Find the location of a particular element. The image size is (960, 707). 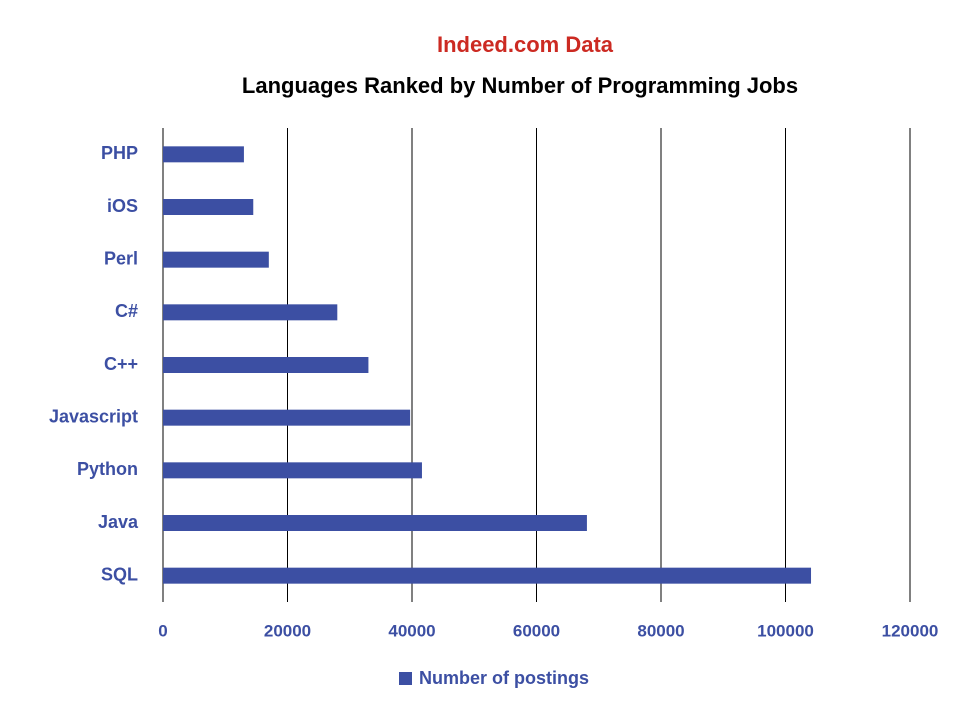

y-tick-label: C# is located at coordinates (126, 311).